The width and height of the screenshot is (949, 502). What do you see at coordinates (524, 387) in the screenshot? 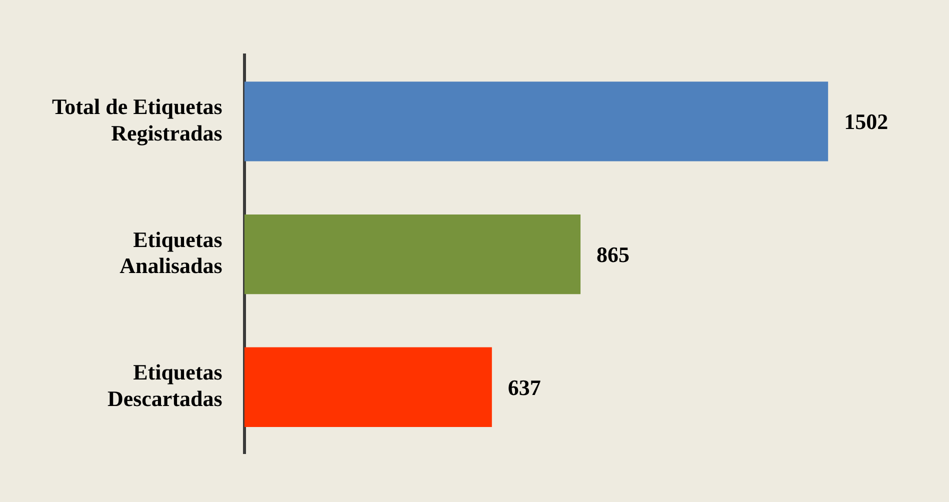
I see `data-label: 637` at bounding box center [524, 387].